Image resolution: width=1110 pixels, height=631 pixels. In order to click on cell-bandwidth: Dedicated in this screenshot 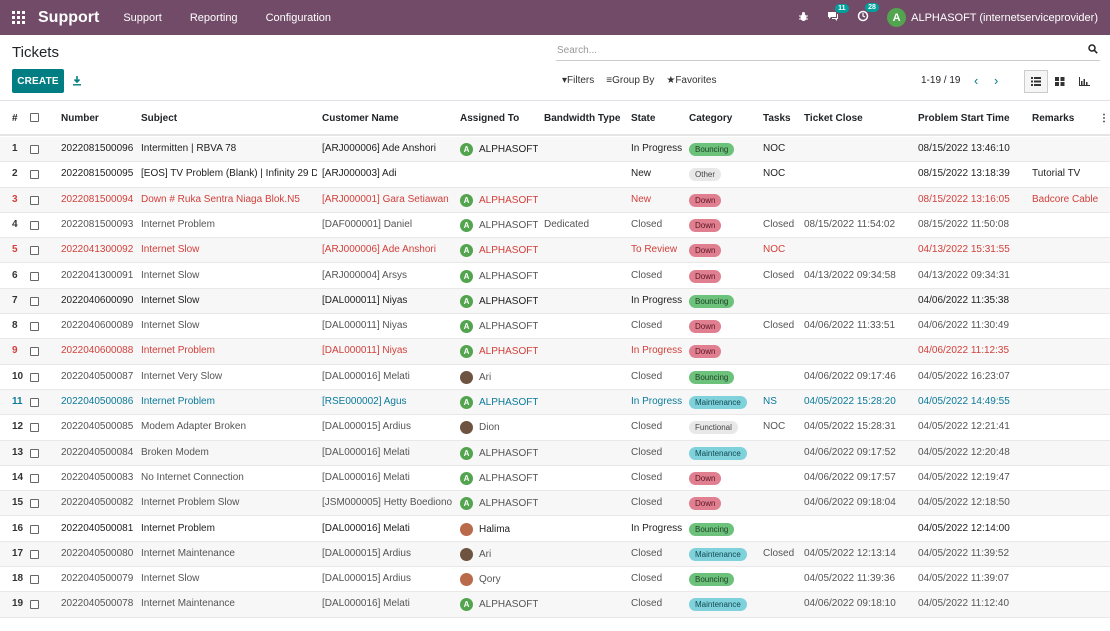, I will do `click(567, 224)`.